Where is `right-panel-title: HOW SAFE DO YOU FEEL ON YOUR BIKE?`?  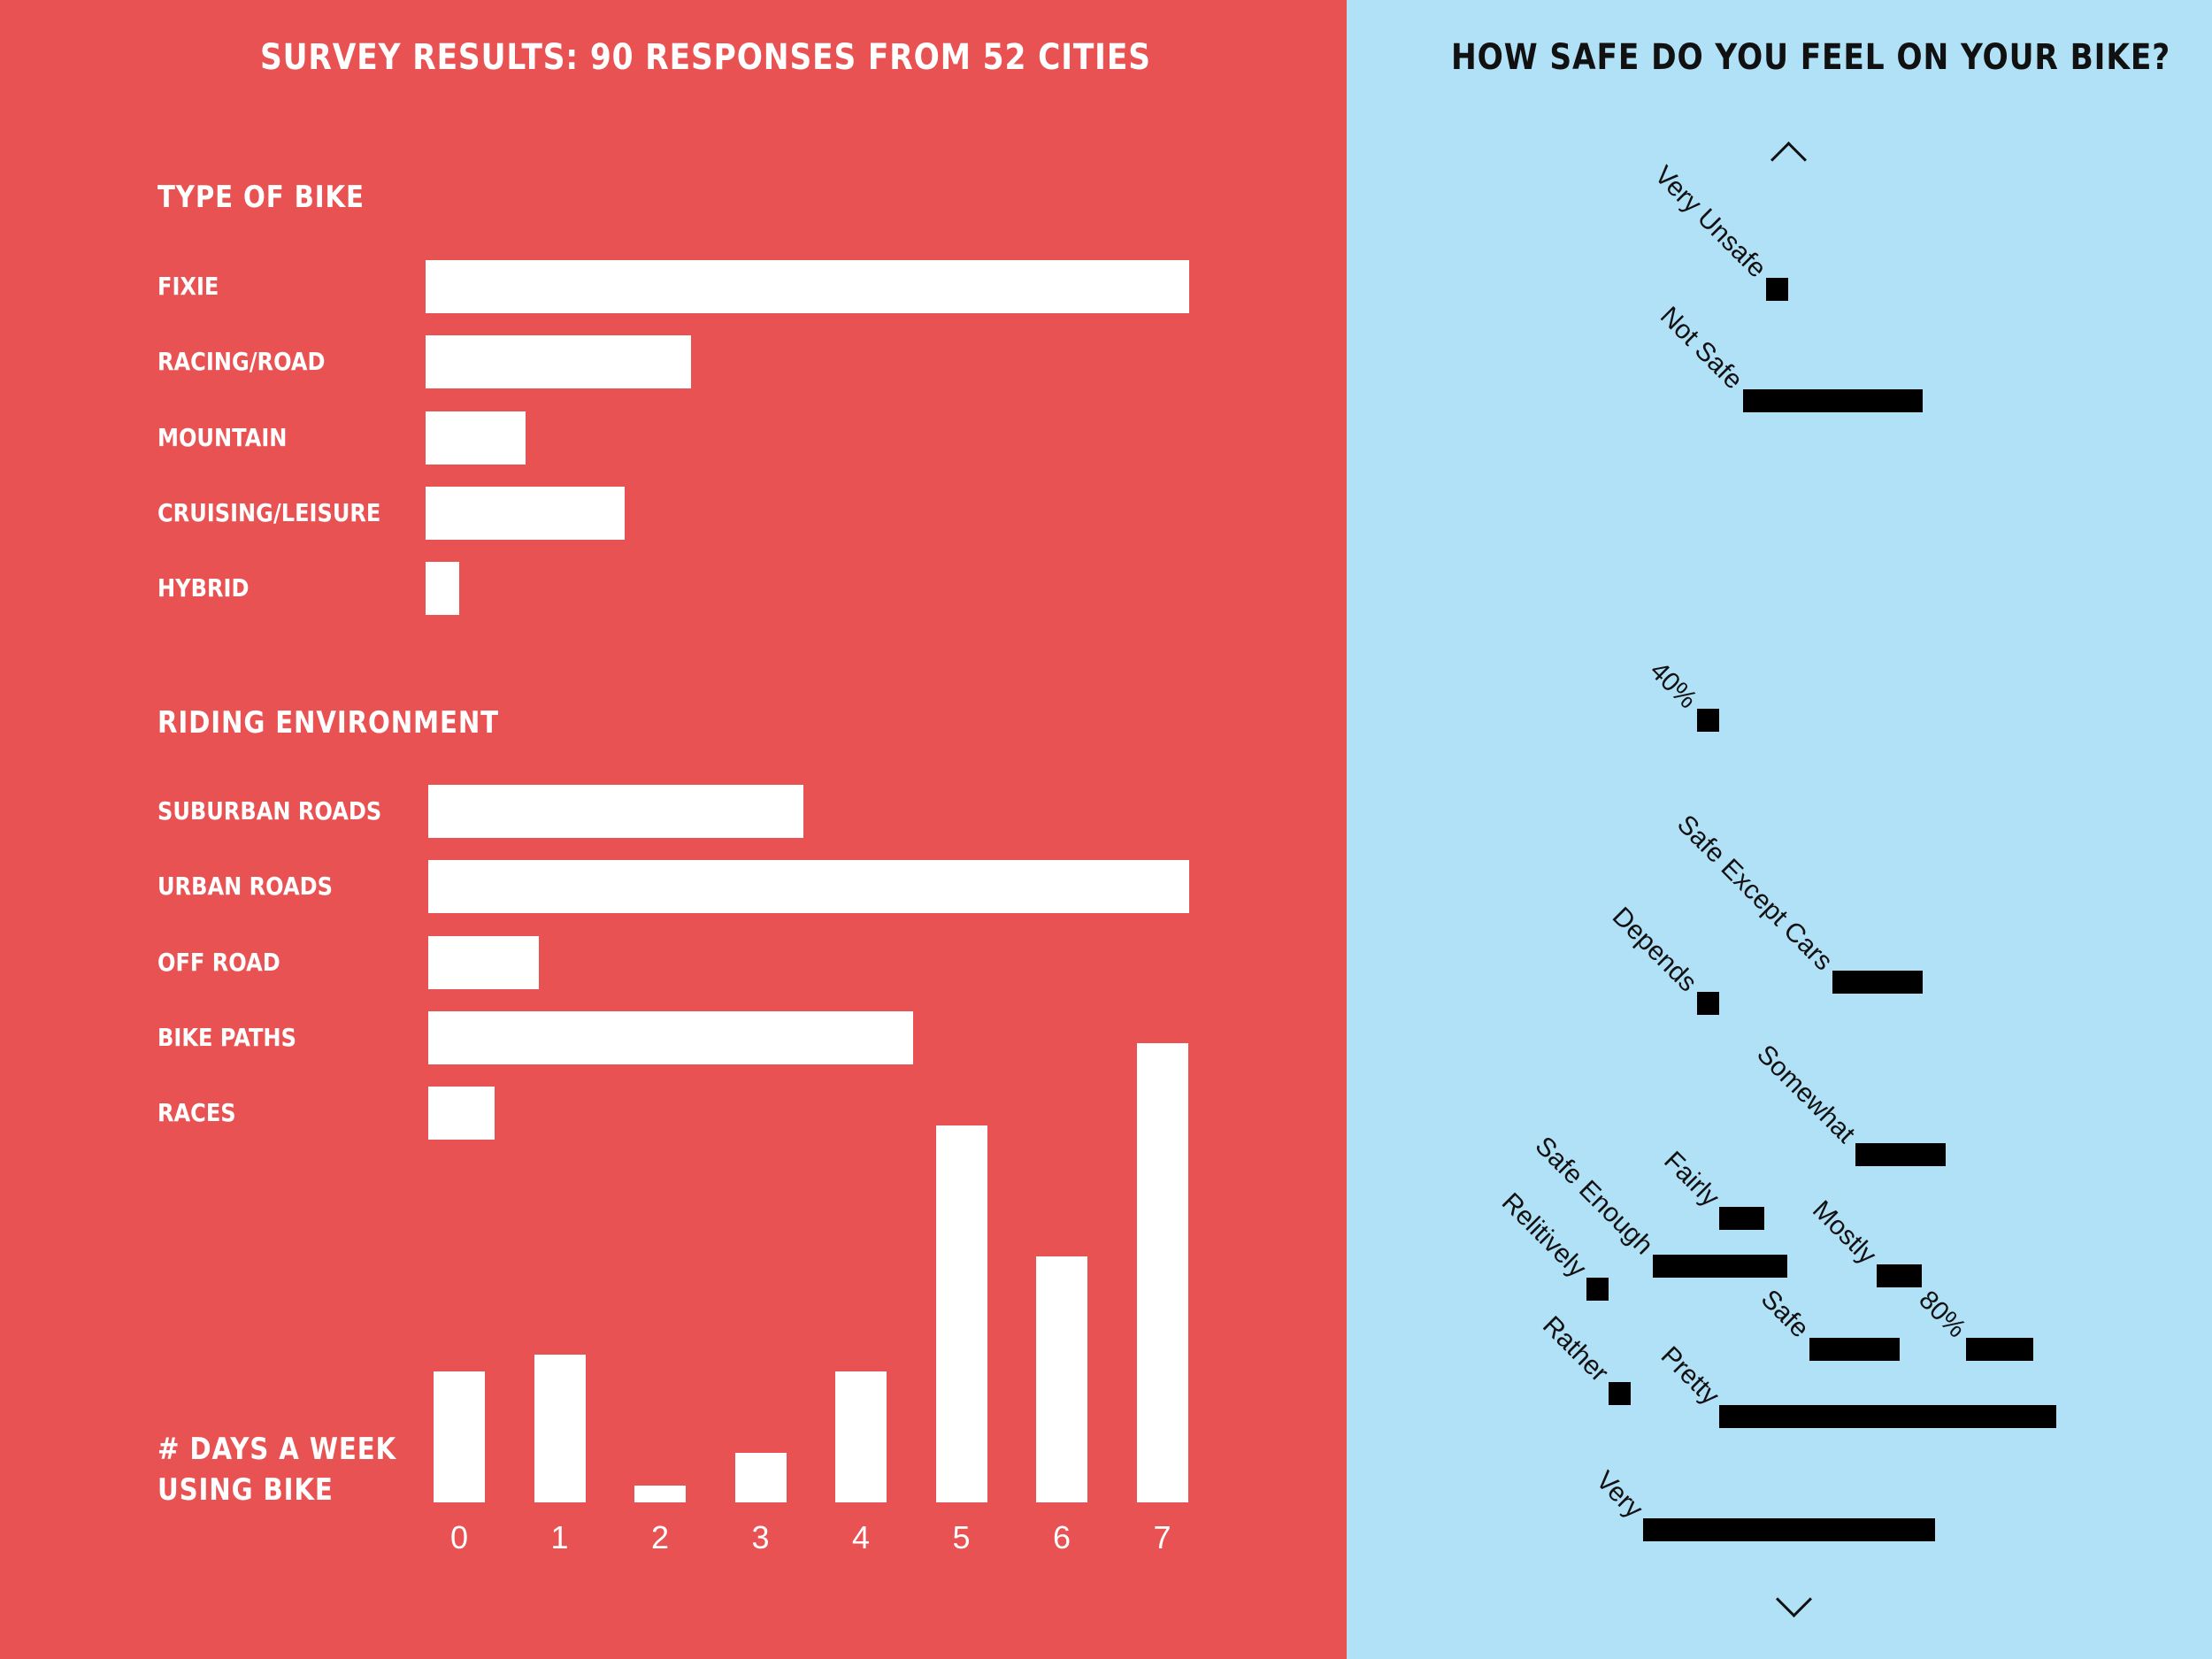
right-panel-title: HOW SAFE DO YOU FEEL ON YOUR BIKE? is located at coordinates (1811, 58).